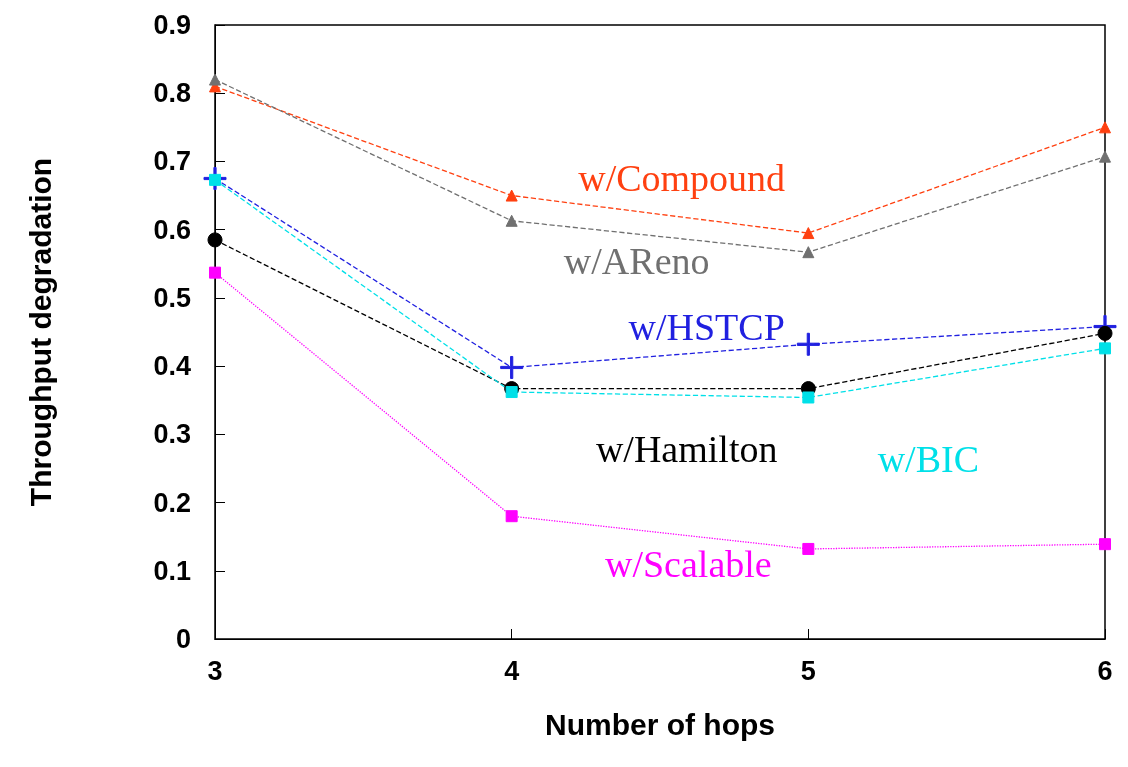  I want to click on y-tick-label: 0.3, so click(172, 434).